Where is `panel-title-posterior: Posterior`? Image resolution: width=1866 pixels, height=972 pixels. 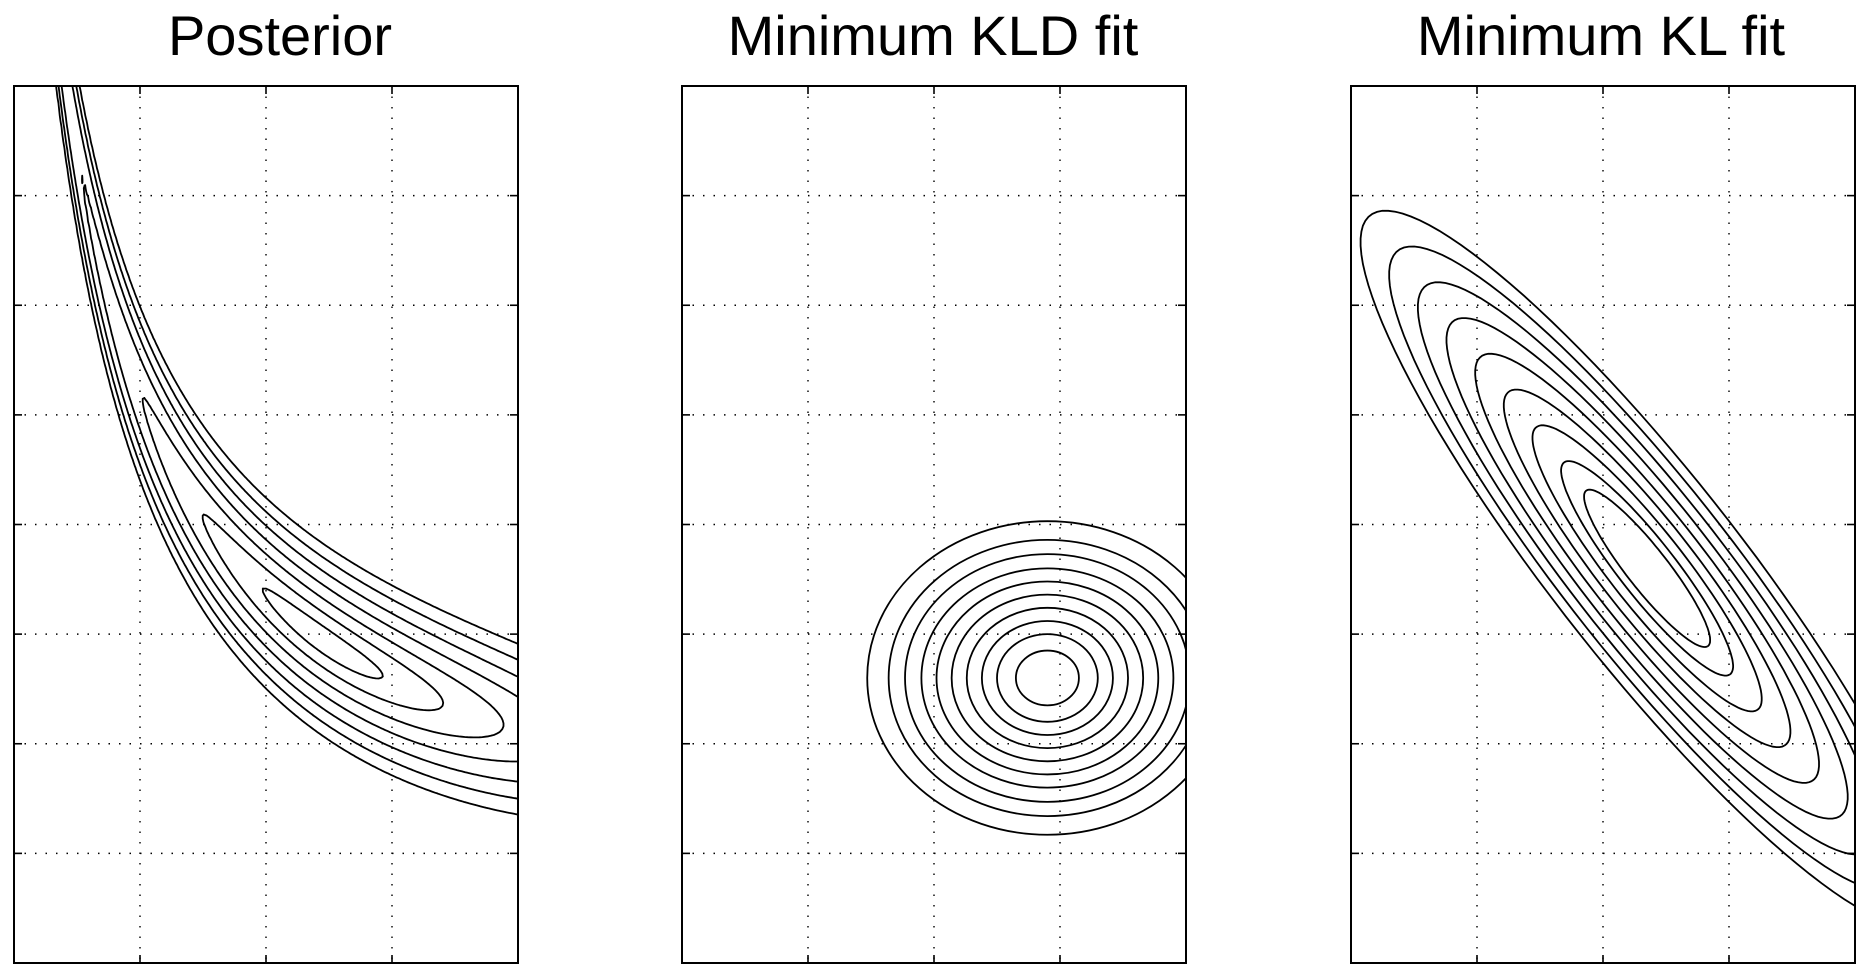 panel-title-posterior: Posterior is located at coordinates (280, 35).